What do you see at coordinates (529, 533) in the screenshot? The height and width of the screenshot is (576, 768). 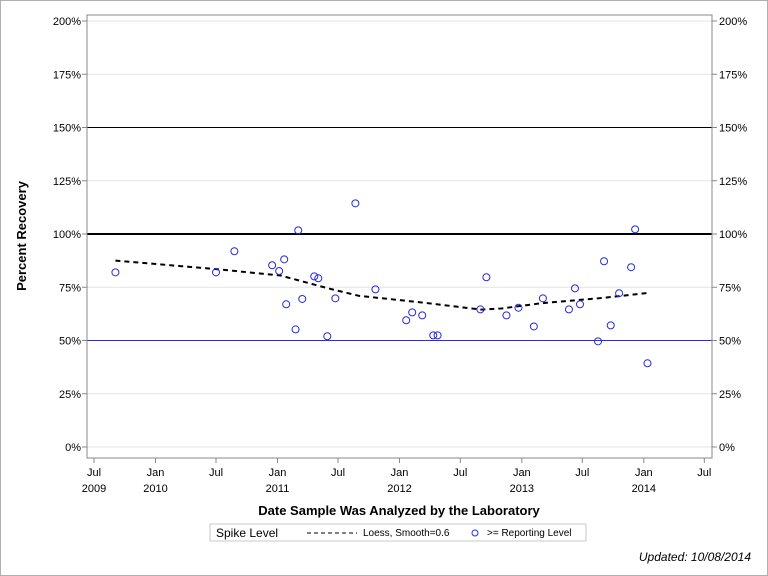 I see `legend-point-label: >= Reporting Level` at bounding box center [529, 533].